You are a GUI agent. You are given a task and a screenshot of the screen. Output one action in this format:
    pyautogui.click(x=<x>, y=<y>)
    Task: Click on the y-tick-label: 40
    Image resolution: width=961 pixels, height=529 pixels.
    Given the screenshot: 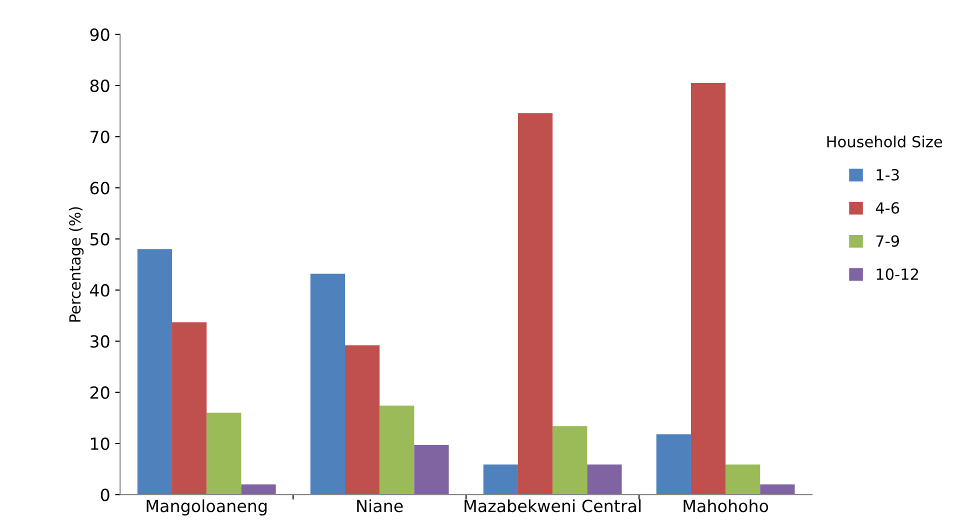 What is the action you would take?
    pyautogui.click(x=100, y=290)
    